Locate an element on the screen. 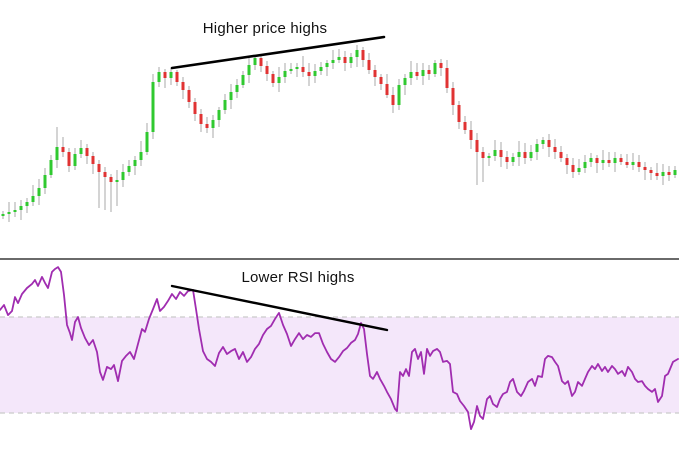 The width and height of the screenshot is (679, 449). rsi-trendline is located at coordinates (279, 308).